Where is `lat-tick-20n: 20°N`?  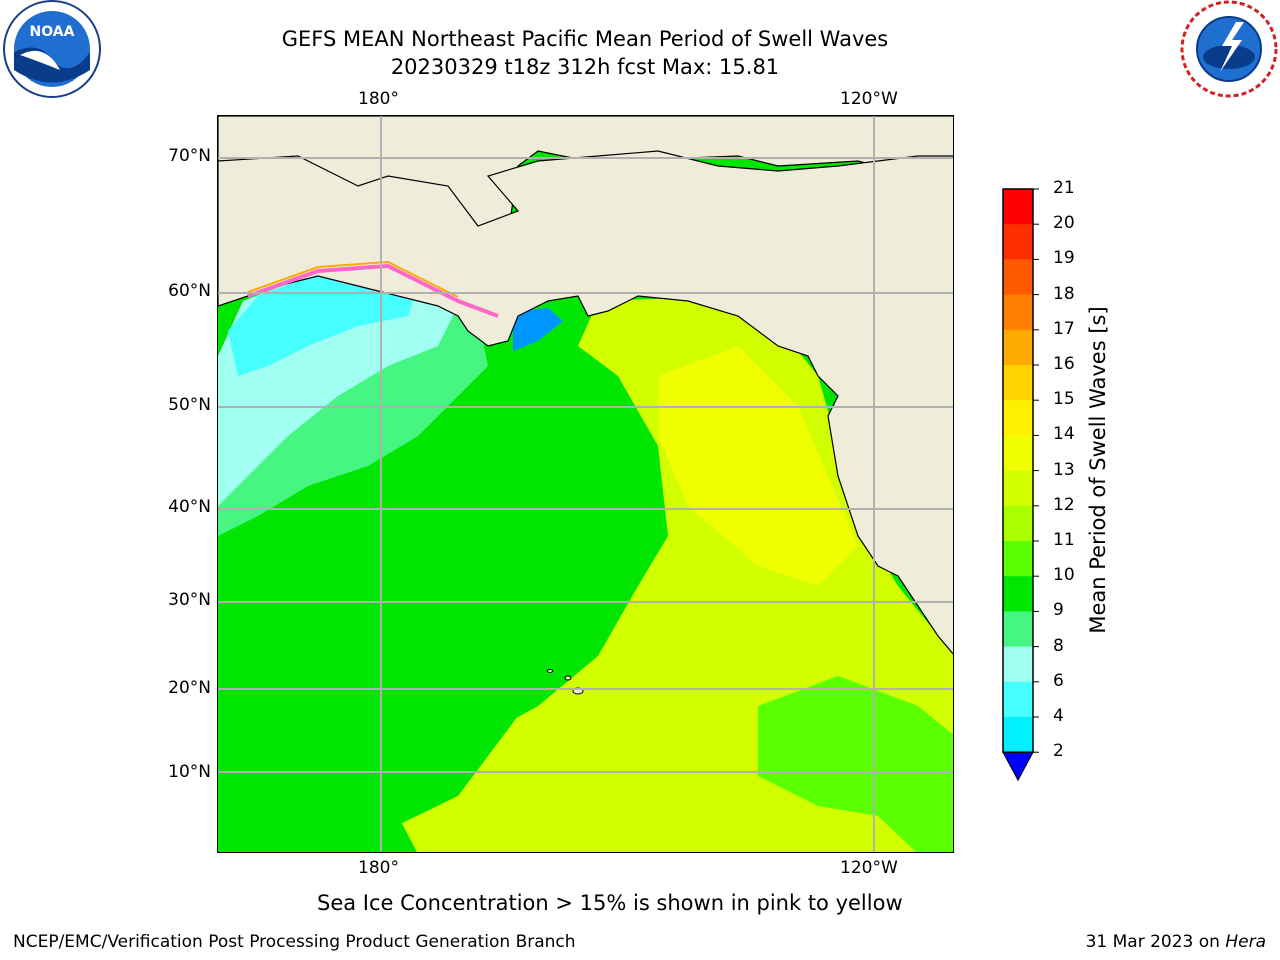
lat-tick-20n: 20°N is located at coordinates (189, 688).